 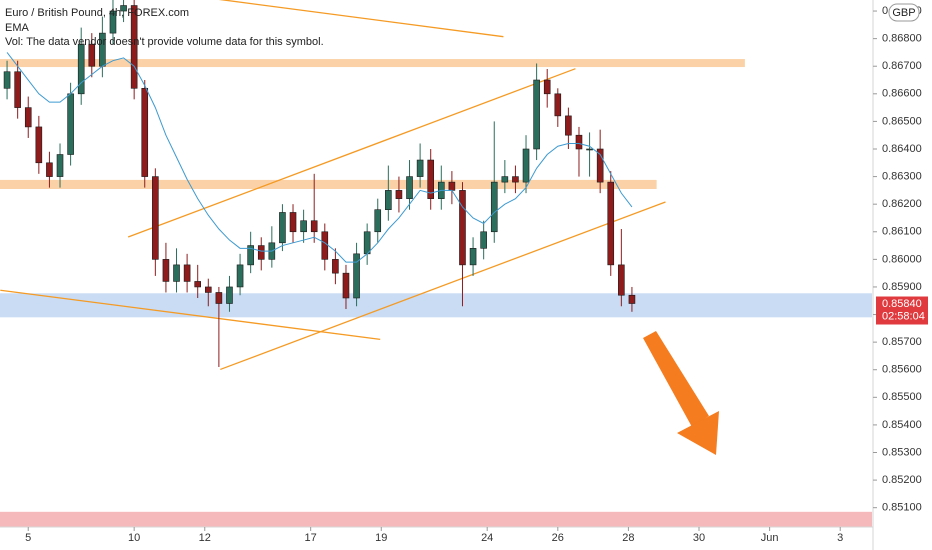 I want to click on x-tick-label: 5, so click(x=28, y=538).